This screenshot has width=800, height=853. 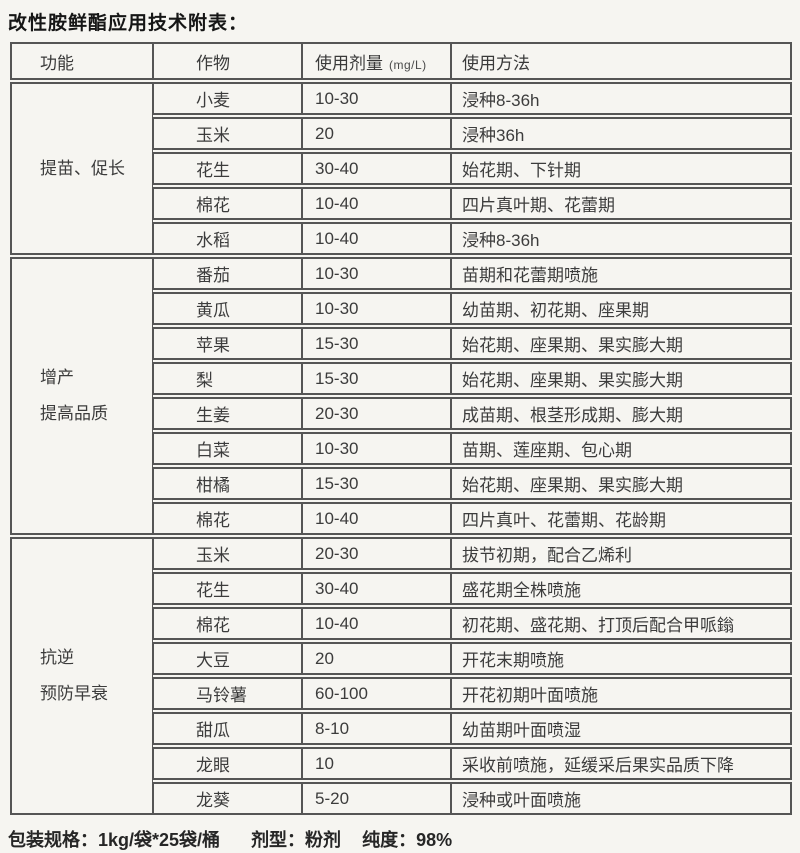 I want to click on function-cell: 增产 提高品质, so click(x=81, y=396).